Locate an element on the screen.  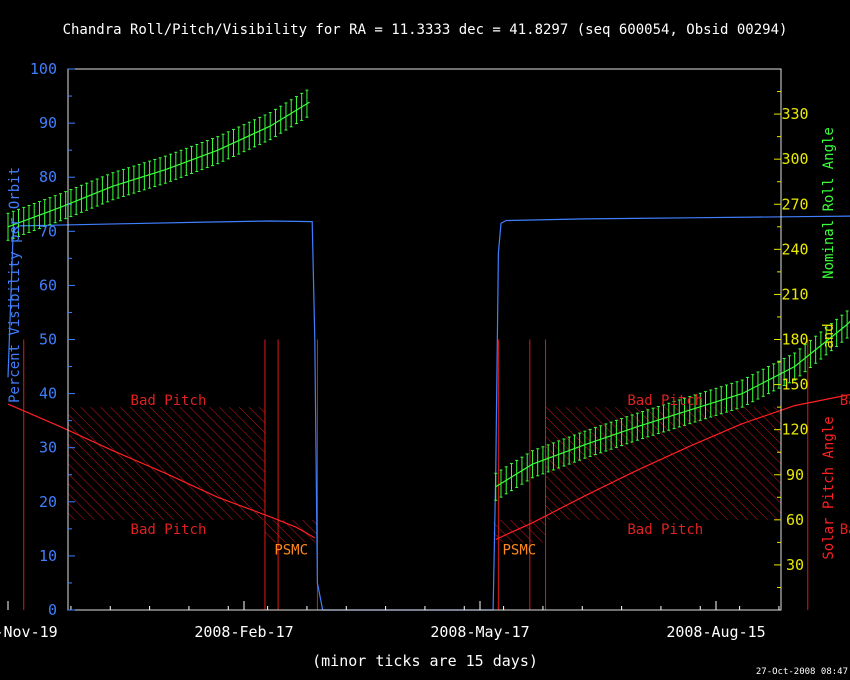
y-axis-right: 30 60 90 120 150 180 210 240 270 300 330 is located at coordinates (791, 339).